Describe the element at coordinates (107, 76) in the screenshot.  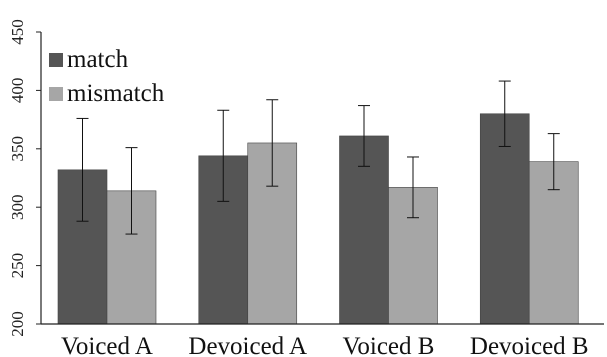
I see `legend: match mismatch` at that location.